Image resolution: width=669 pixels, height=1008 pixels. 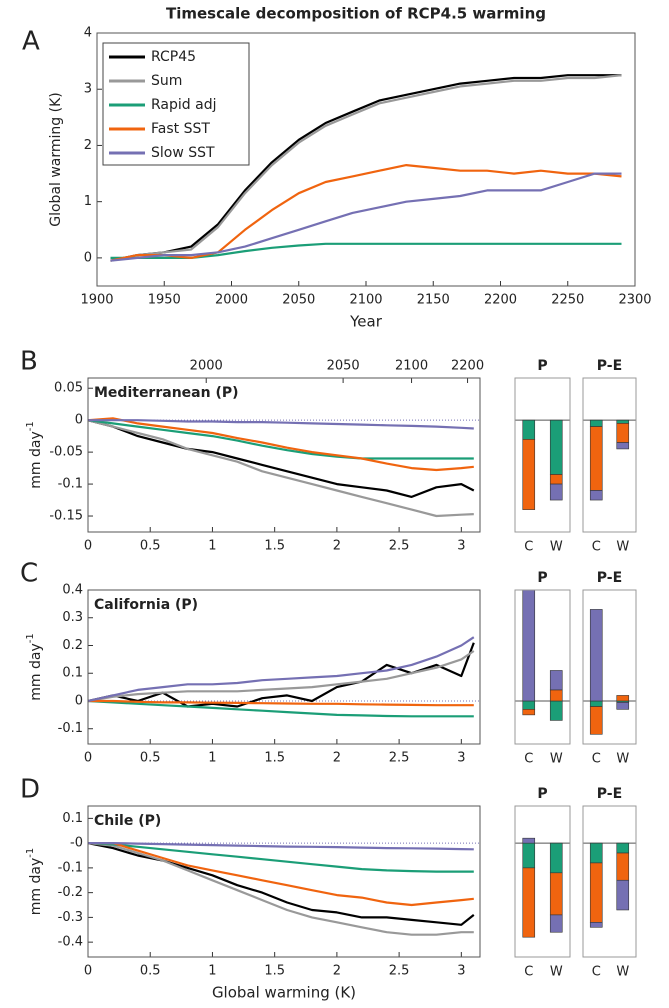 What do you see at coordinates (183, 153) in the screenshot?
I see `legend-label: Slow SST` at bounding box center [183, 153].